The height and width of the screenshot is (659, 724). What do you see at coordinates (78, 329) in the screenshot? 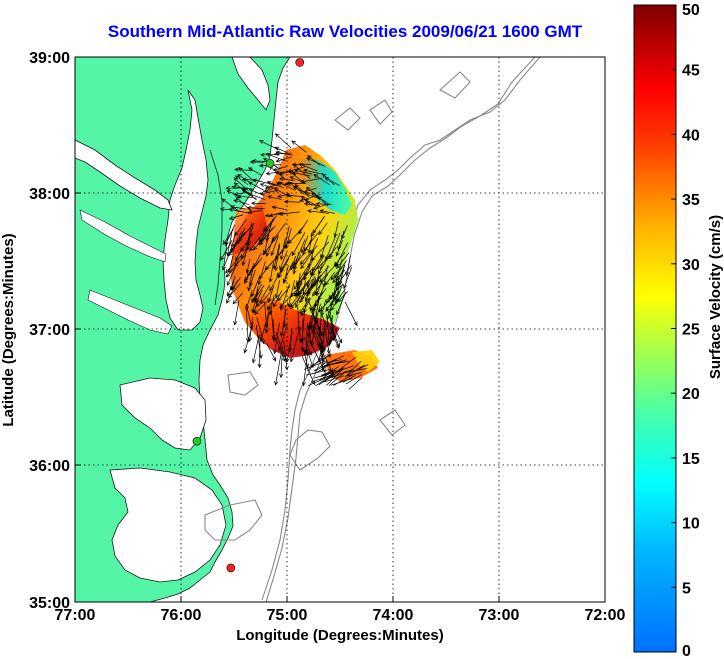
I see `y-tick-marks` at bounding box center [78, 329].